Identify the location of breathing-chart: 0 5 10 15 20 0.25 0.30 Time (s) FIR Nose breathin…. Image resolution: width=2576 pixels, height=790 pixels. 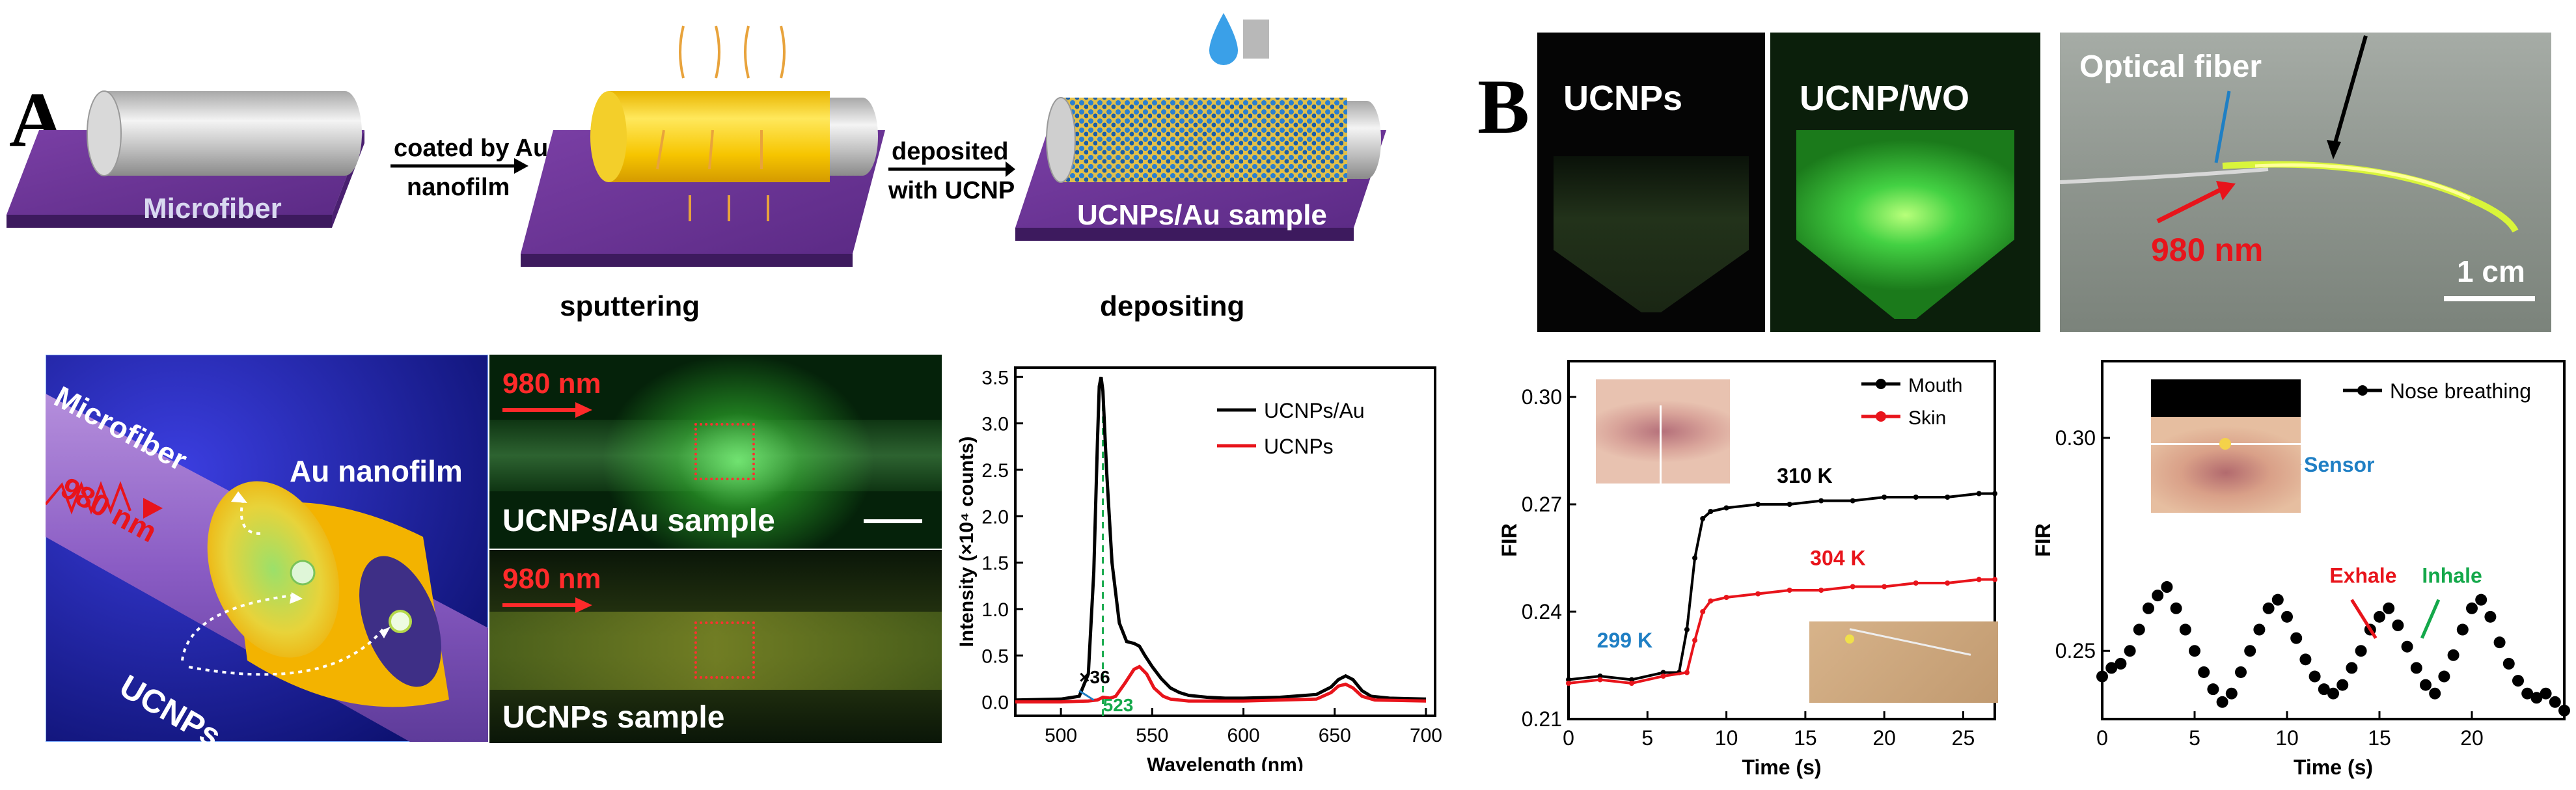
(2301, 569).